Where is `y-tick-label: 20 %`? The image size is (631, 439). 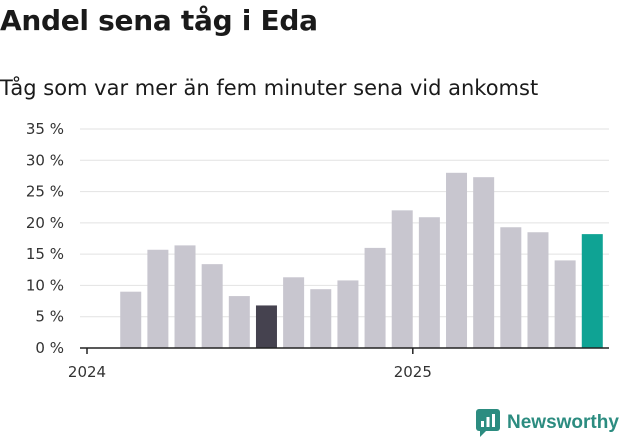
y-tick-label: 20 % is located at coordinates (45, 223).